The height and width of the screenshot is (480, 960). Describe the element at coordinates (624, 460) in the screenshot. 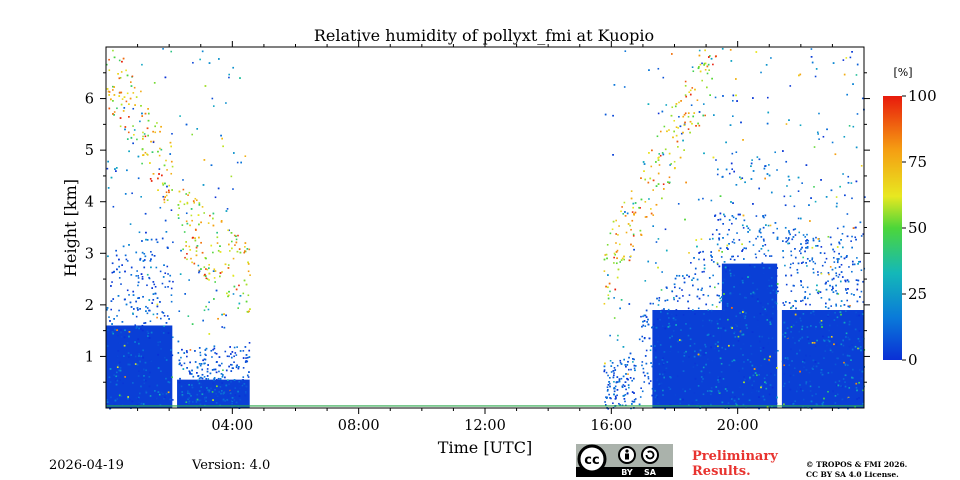

I see `cc-license-badge: cc BY SA` at that location.